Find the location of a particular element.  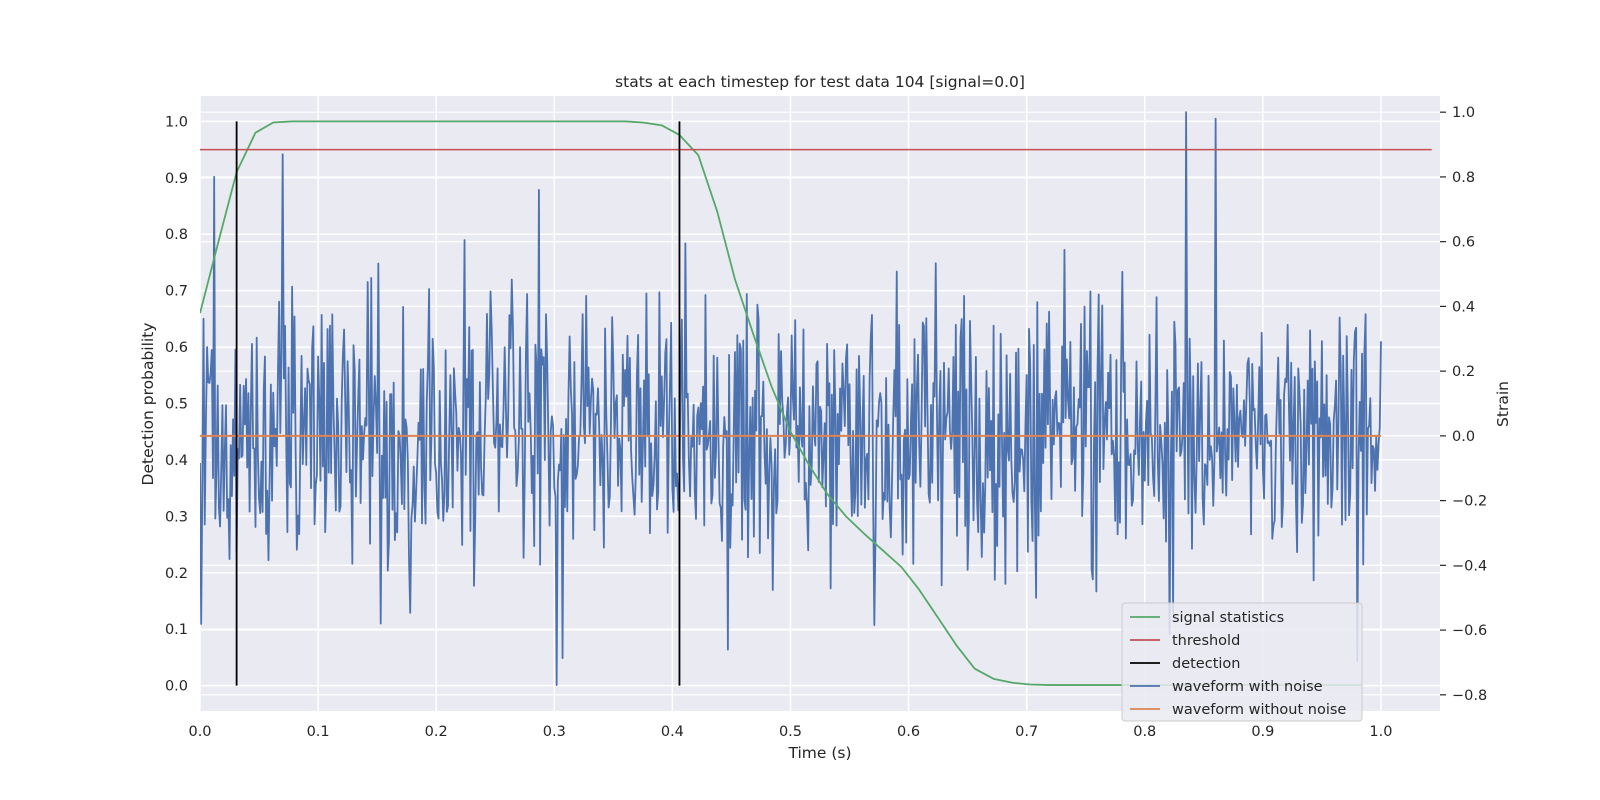

y2-tick-label: −0.6 is located at coordinates (1469, 631).